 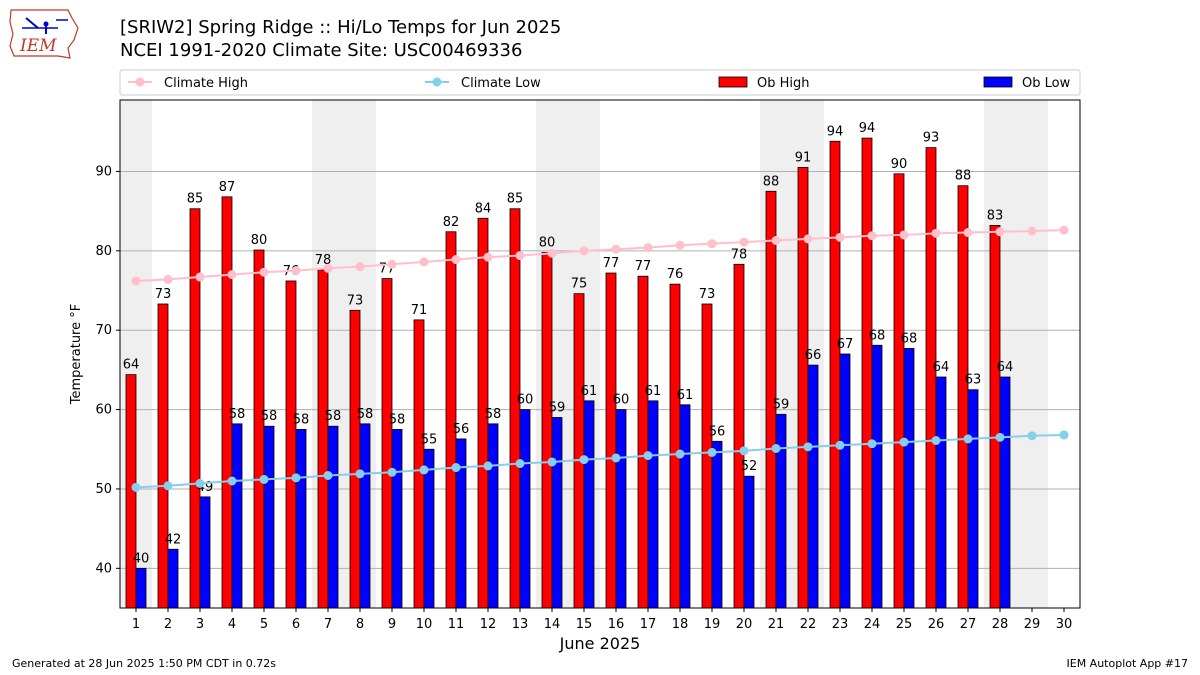 What do you see at coordinates (685, 395) in the screenshot?
I see `ob-low-label: 61` at bounding box center [685, 395].